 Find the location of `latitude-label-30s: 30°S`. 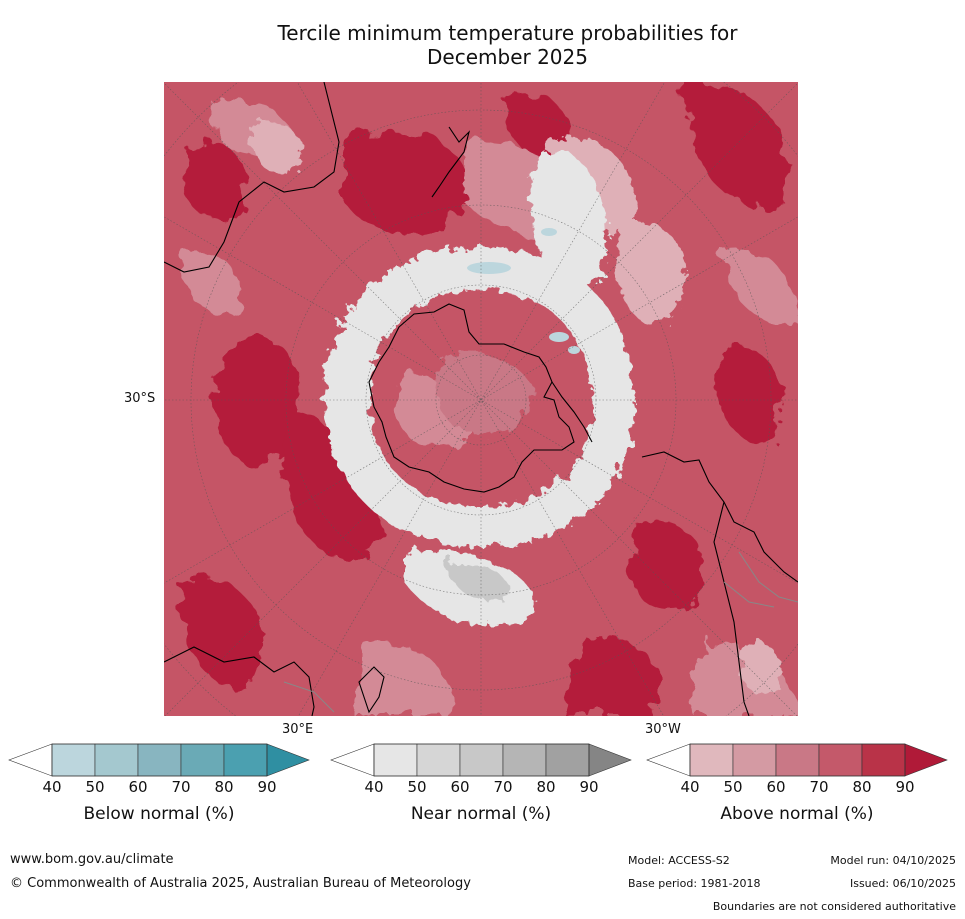

latitude-label-30s: 30°S is located at coordinates (140, 398).